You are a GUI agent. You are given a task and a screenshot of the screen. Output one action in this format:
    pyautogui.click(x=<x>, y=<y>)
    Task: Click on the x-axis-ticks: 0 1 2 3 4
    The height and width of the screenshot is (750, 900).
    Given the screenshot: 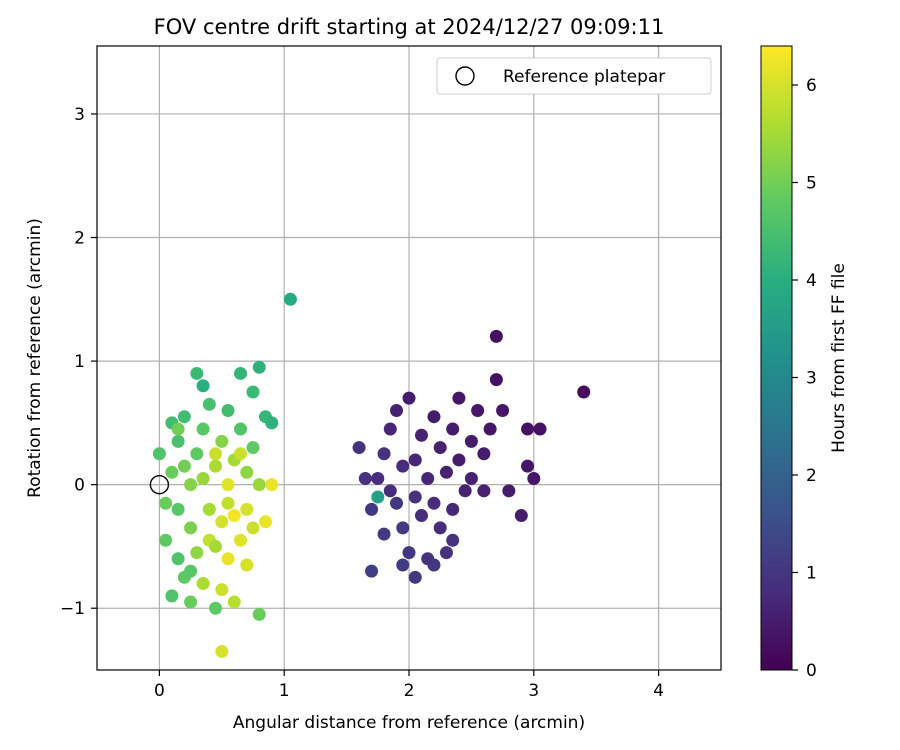 What is the action you would take?
    pyautogui.click(x=409, y=685)
    